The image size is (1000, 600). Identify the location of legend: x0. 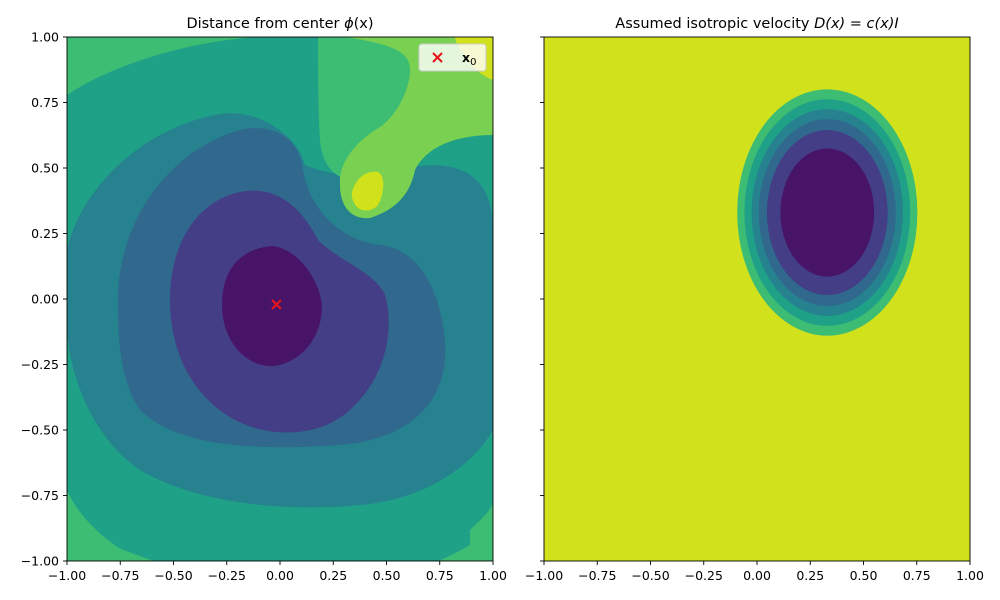
(452, 57).